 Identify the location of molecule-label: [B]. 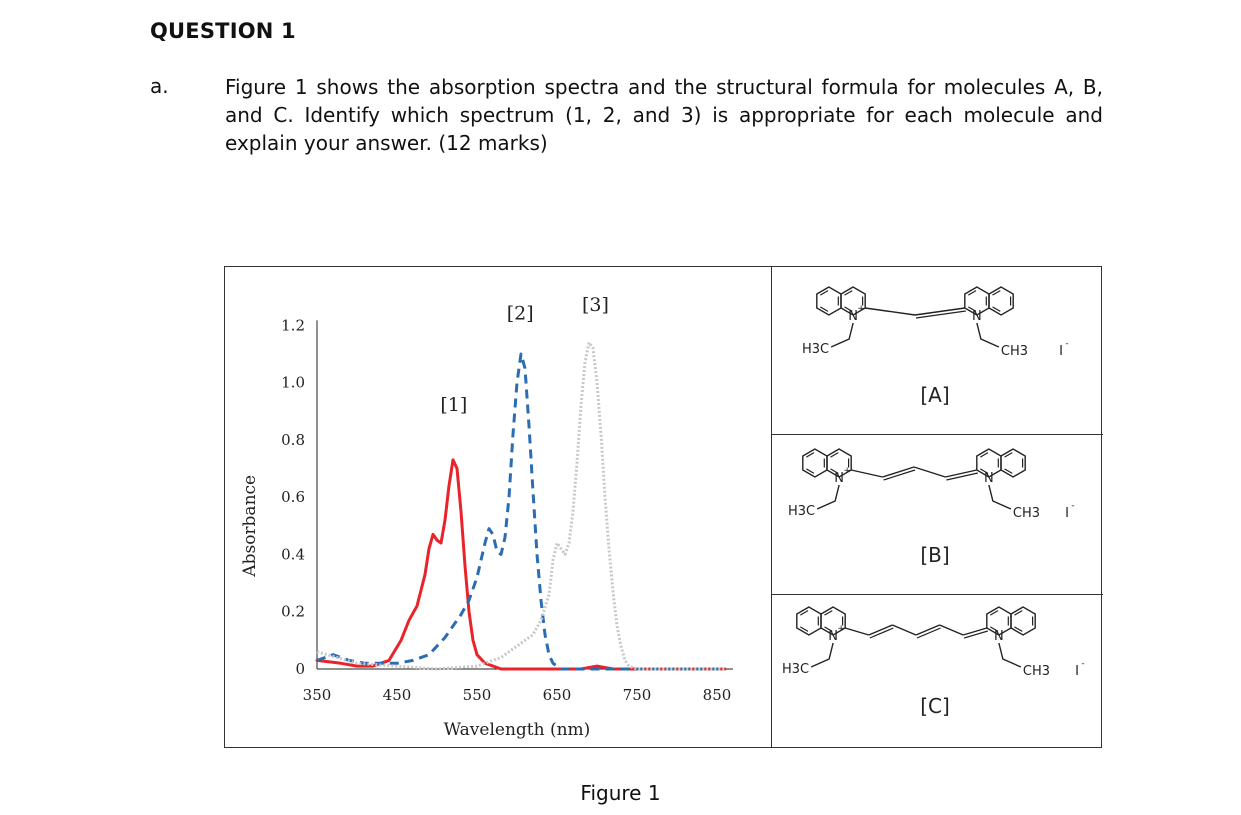
(934, 555).